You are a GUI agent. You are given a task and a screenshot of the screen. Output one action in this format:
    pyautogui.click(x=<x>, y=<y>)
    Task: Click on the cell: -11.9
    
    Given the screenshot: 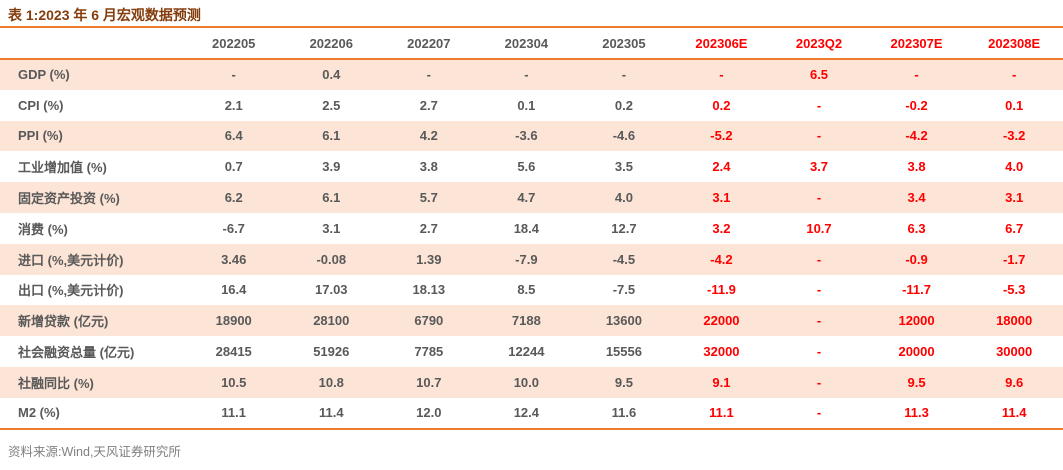 What is the action you would take?
    pyautogui.click(x=721, y=290)
    